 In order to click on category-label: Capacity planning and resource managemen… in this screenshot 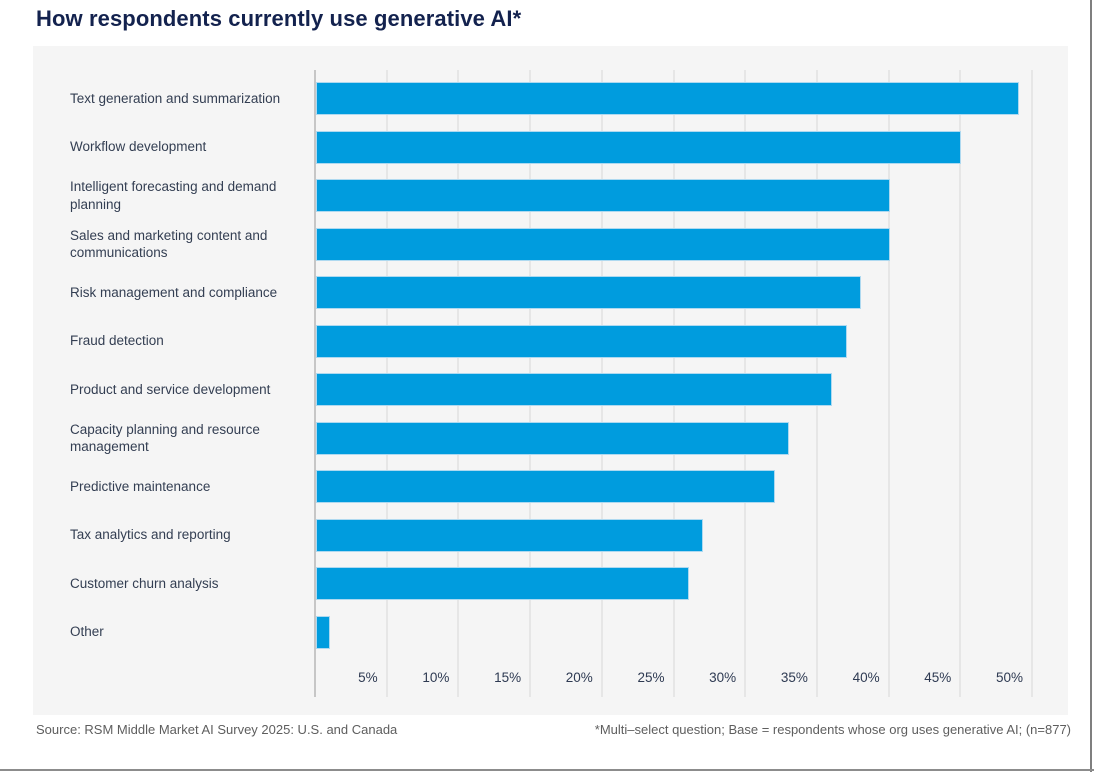, I will do `click(165, 437)`.